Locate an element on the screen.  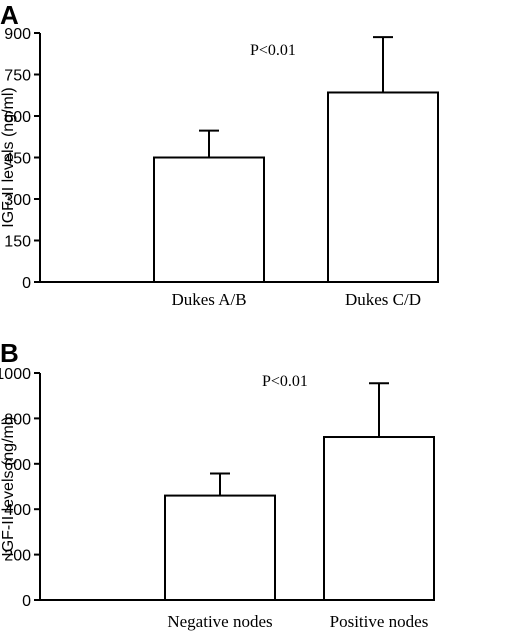
category-label: Negative nodes is located at coordinates (219, 621).